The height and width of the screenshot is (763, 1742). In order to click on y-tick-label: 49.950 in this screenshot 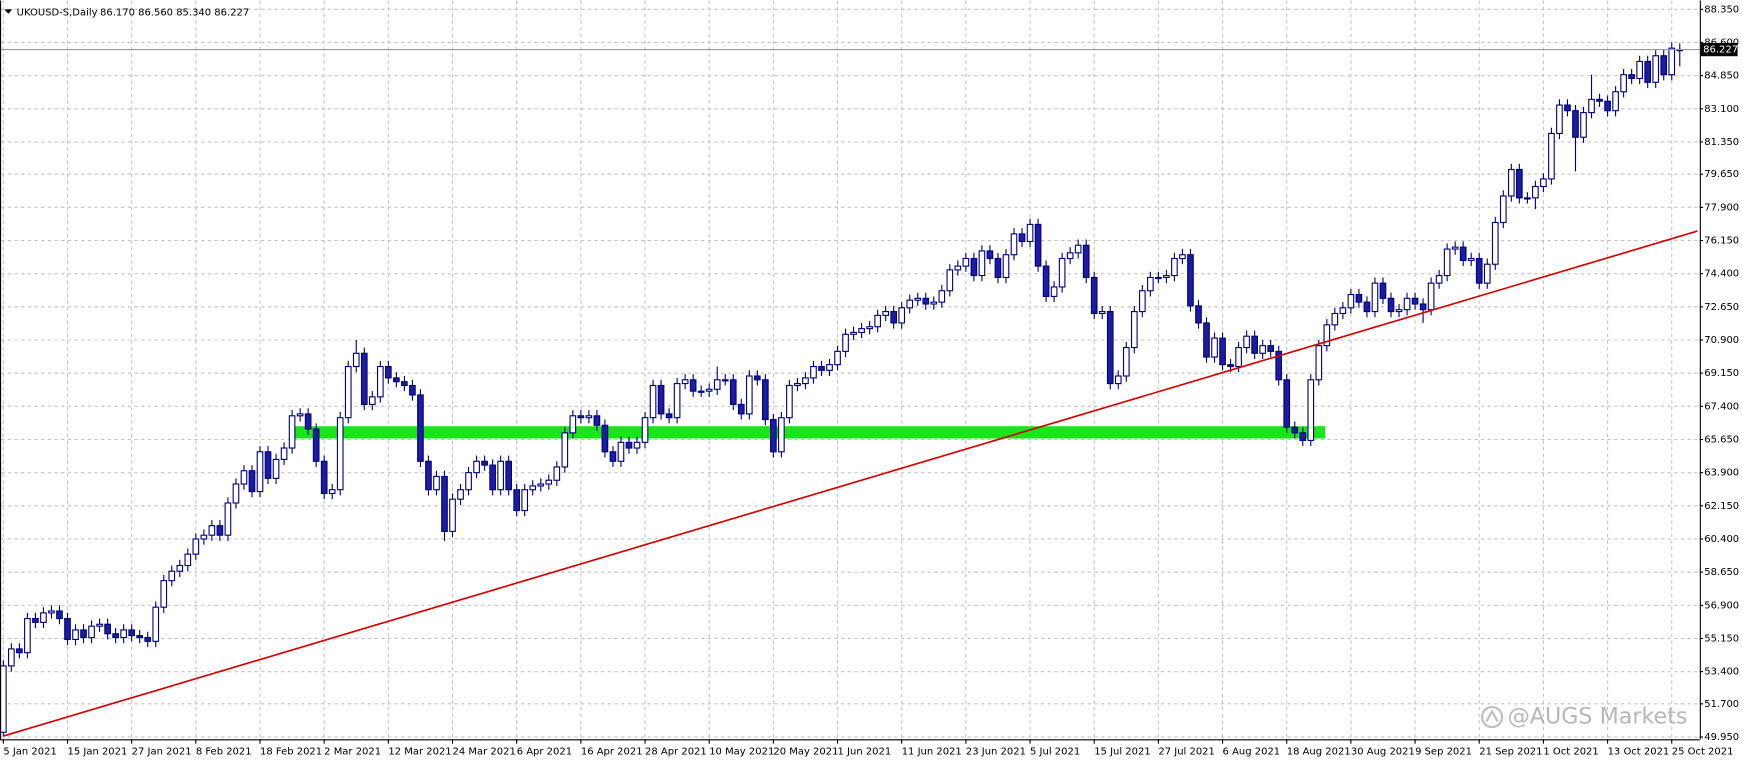, I will do `click(1721, 737)`.